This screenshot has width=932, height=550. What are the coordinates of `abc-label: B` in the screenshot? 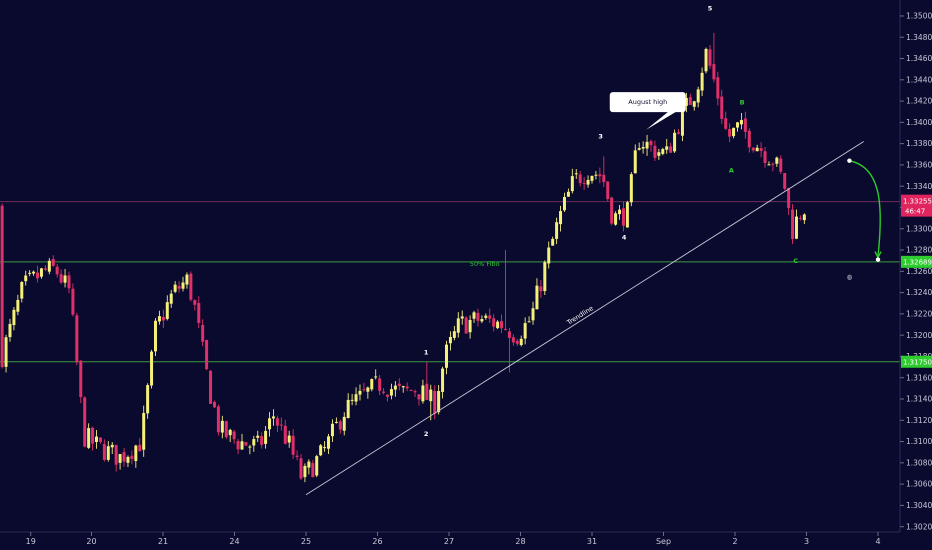 It's located at (742, 102).